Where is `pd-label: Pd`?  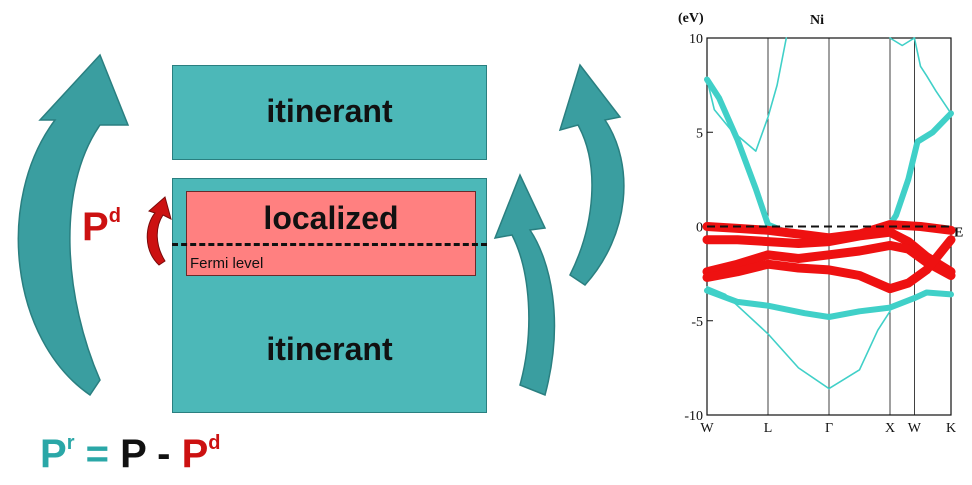
pd-label: Pd is located at coordinates (101, 227).